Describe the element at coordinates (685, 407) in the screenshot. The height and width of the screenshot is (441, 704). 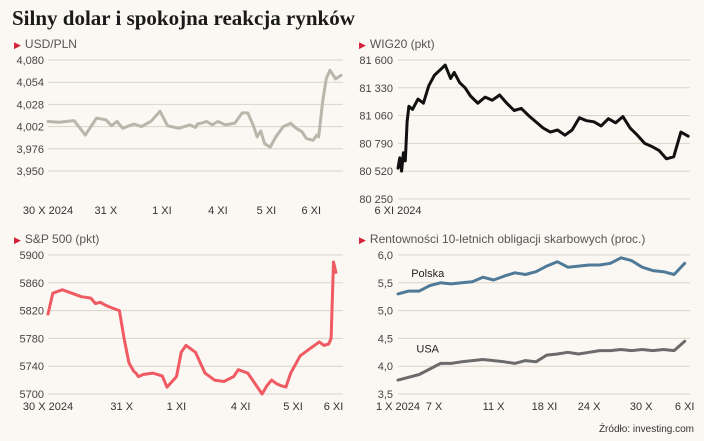
I see `bonds-xtick-label: 6 XI` at that location.